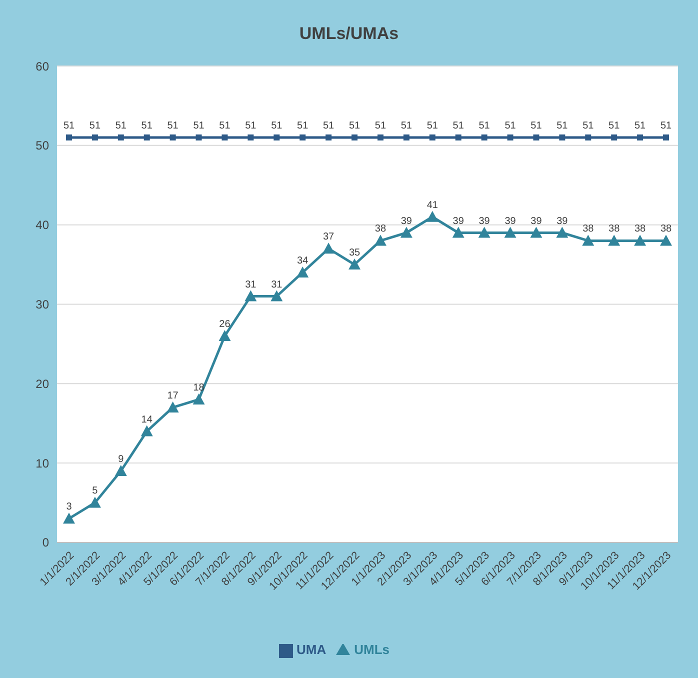  Describe the element at coordinates (372, 650) in the screenshot. I see `legend-label: UMLs` at that location.